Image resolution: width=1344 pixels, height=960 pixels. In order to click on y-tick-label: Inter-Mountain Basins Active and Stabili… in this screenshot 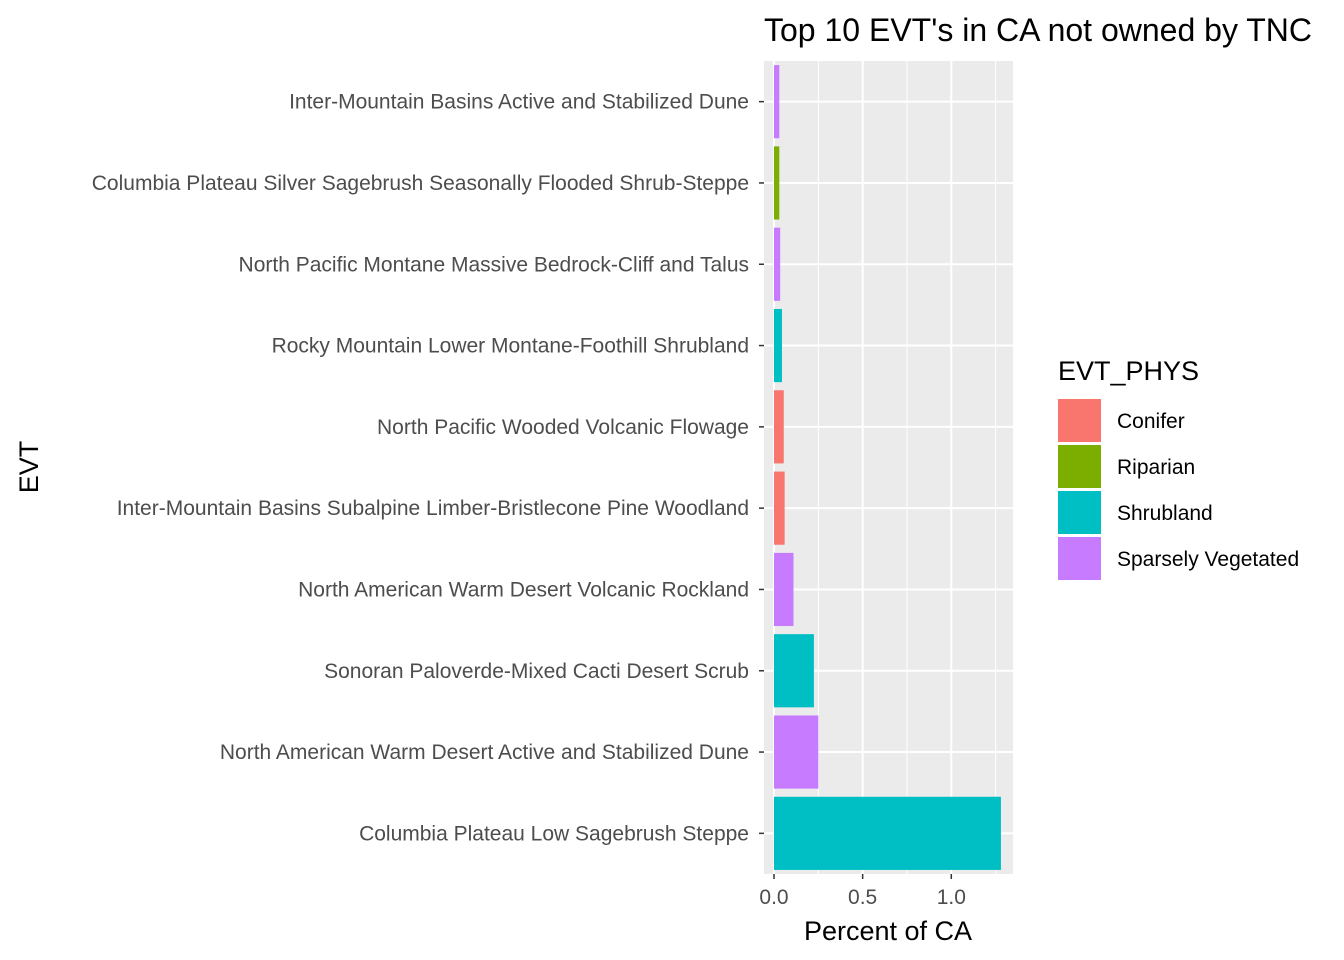, I will do `click(519, 102)`.